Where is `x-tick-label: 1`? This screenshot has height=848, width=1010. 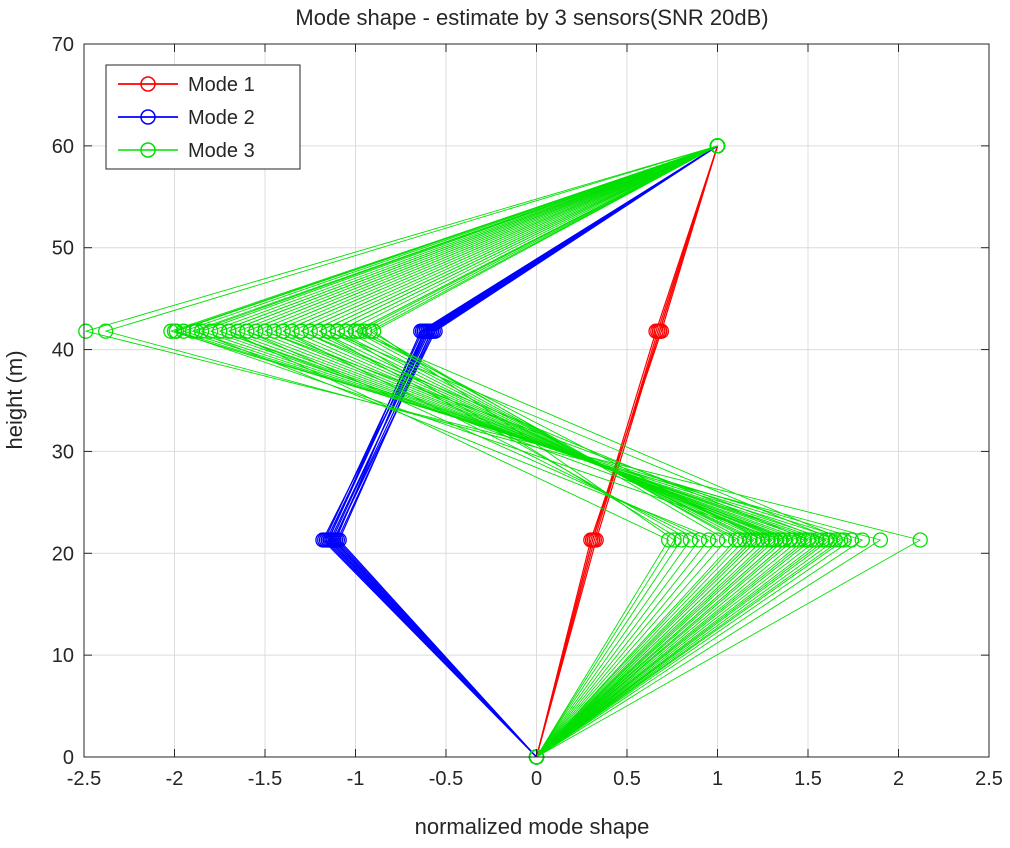 x-tick-label: 1 is located at coordinates (717, 779).